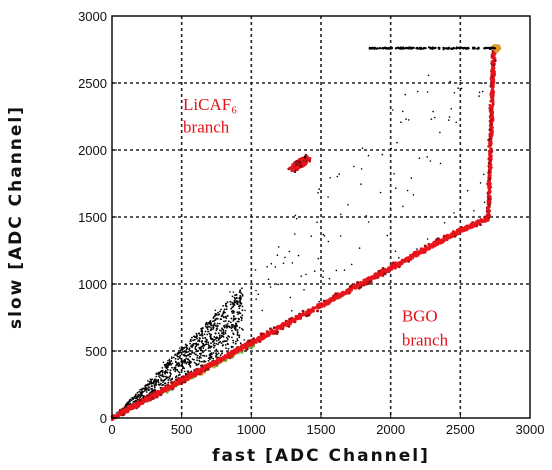 The image size is (552, 470). I want to click on licaf-cluster-point, so click(304, 159).